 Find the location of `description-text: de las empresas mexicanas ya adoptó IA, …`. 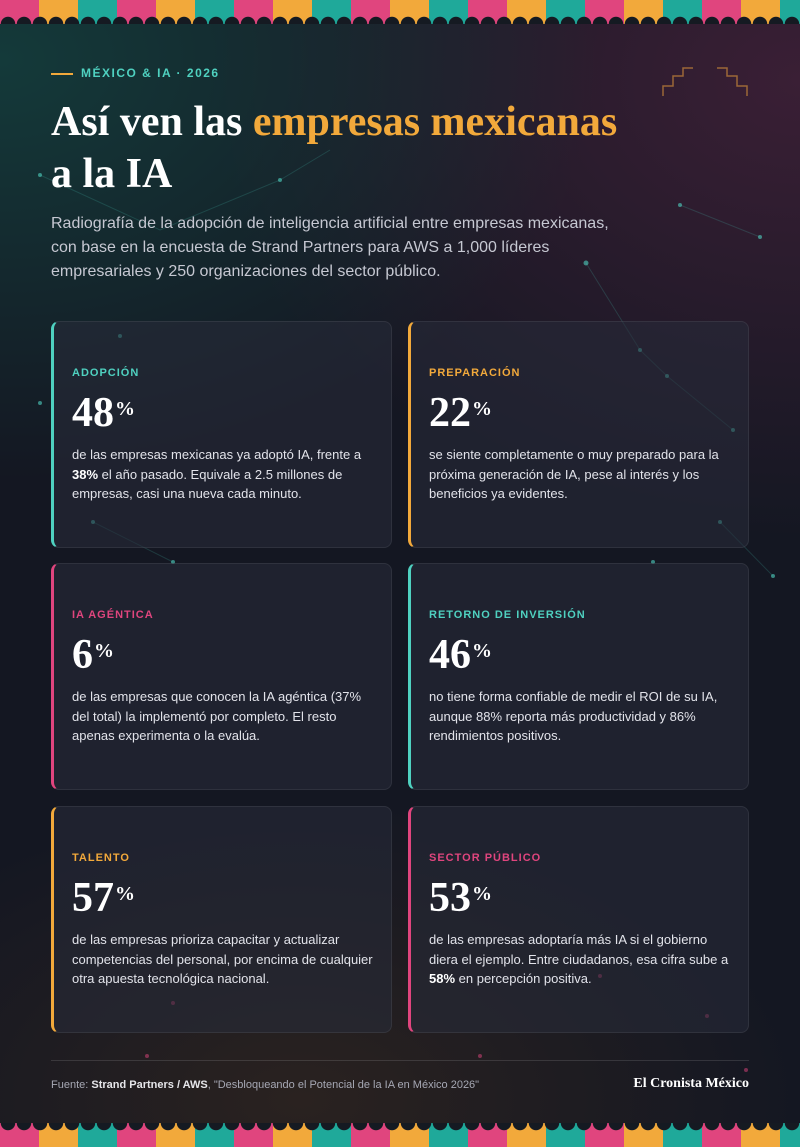

description-text: de las empresas mexicanas ya adoptó IA, … is located at coordinates (217, 454).